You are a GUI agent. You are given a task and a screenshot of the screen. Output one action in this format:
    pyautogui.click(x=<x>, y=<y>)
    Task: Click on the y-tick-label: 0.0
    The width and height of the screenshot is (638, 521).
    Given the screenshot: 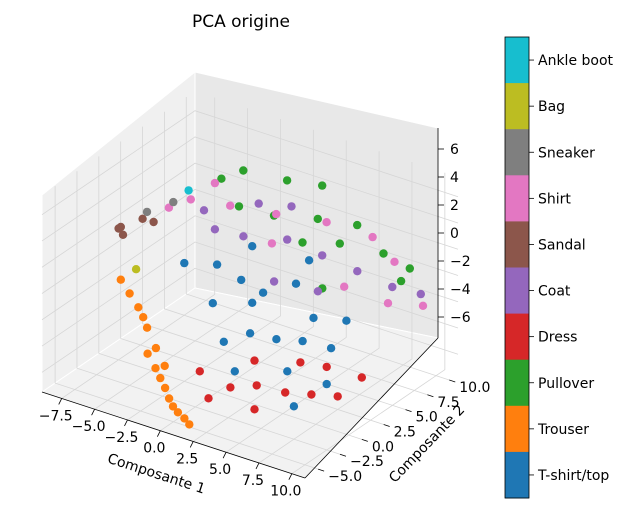 What is the action you would take?
    pyautogui.click(x=383, y=447)
    